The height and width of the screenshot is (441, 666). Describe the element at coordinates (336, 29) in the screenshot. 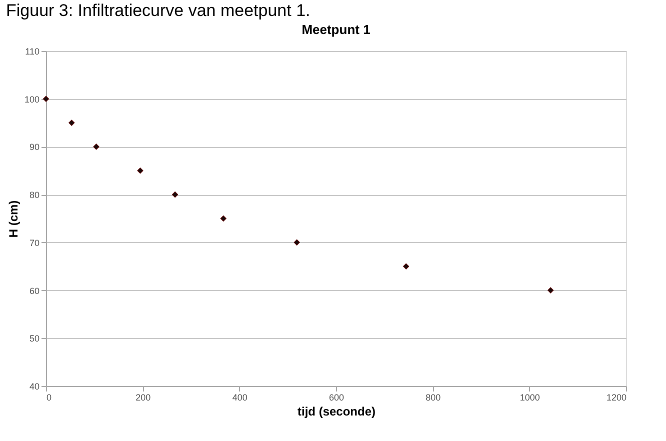

I see `chart-title: Meetpunt 1` at that location.